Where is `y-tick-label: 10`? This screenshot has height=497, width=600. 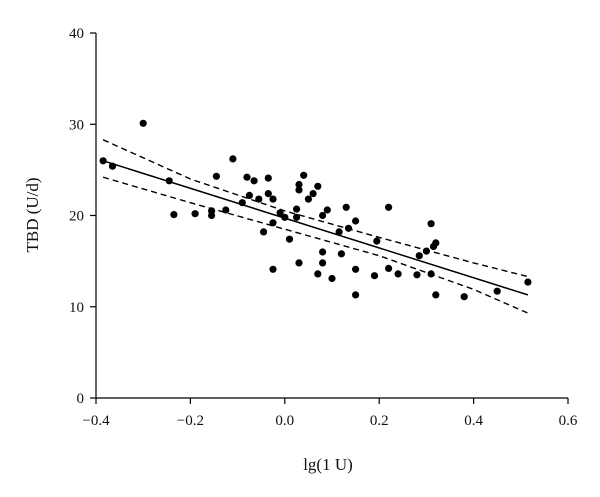 y-tick-label: 10 is located at coordinates (76, 308).